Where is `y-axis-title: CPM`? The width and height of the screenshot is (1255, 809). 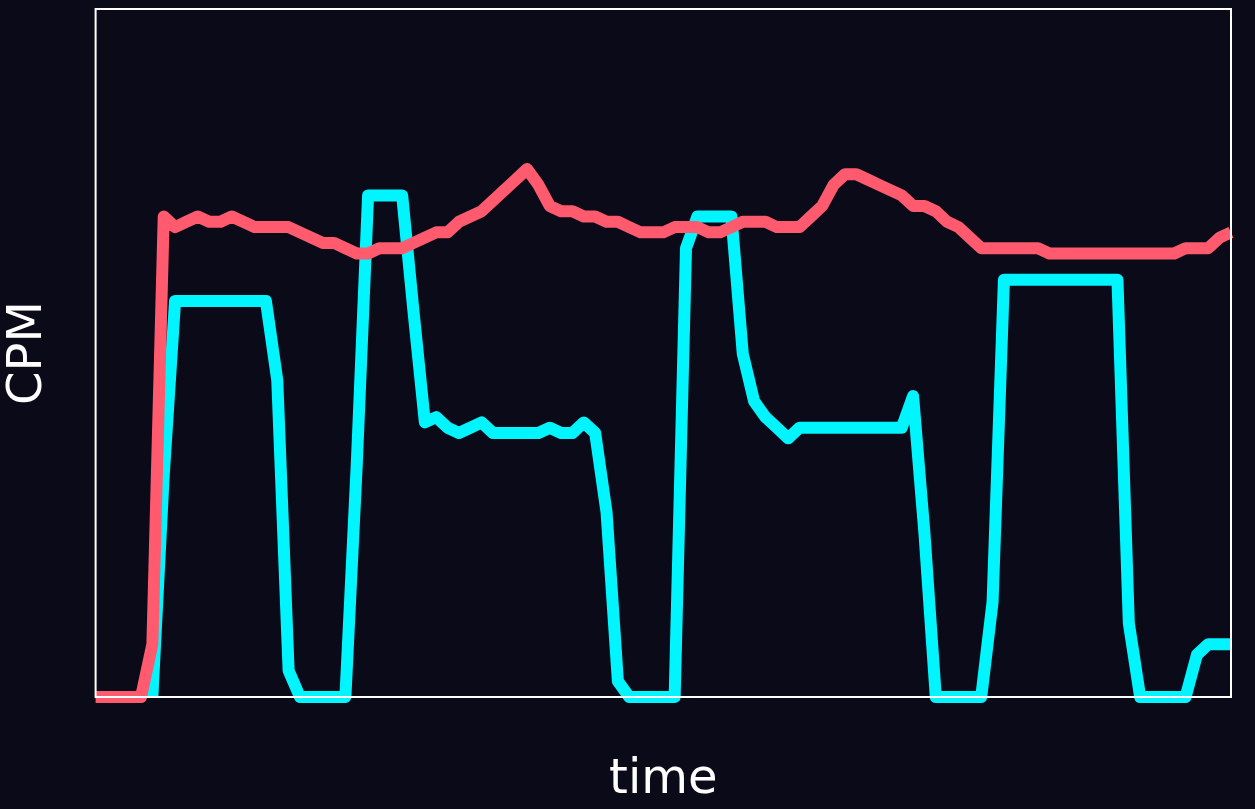
y-axis-title: CPM is located at coordinates (26, 353).